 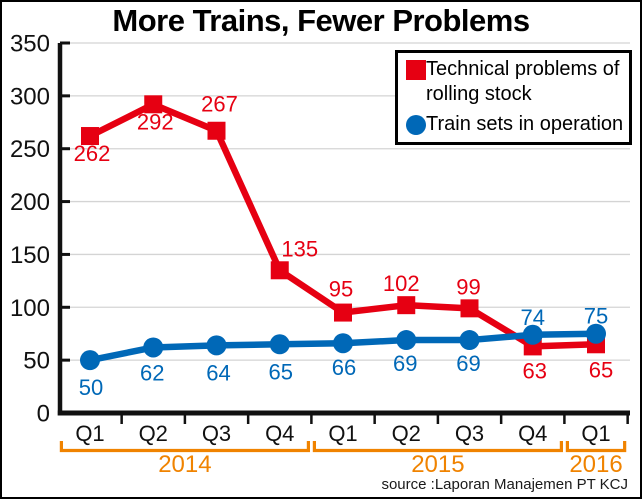 What do you see at coordinates (152, 372) in the screenshot?
I see `data-label: 62` at bounding box center [152, 372].